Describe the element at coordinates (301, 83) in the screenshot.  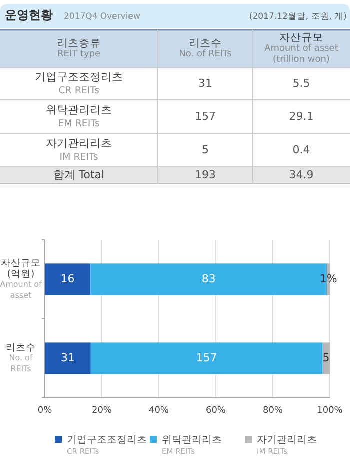
I see `text: 5.5` at that location.